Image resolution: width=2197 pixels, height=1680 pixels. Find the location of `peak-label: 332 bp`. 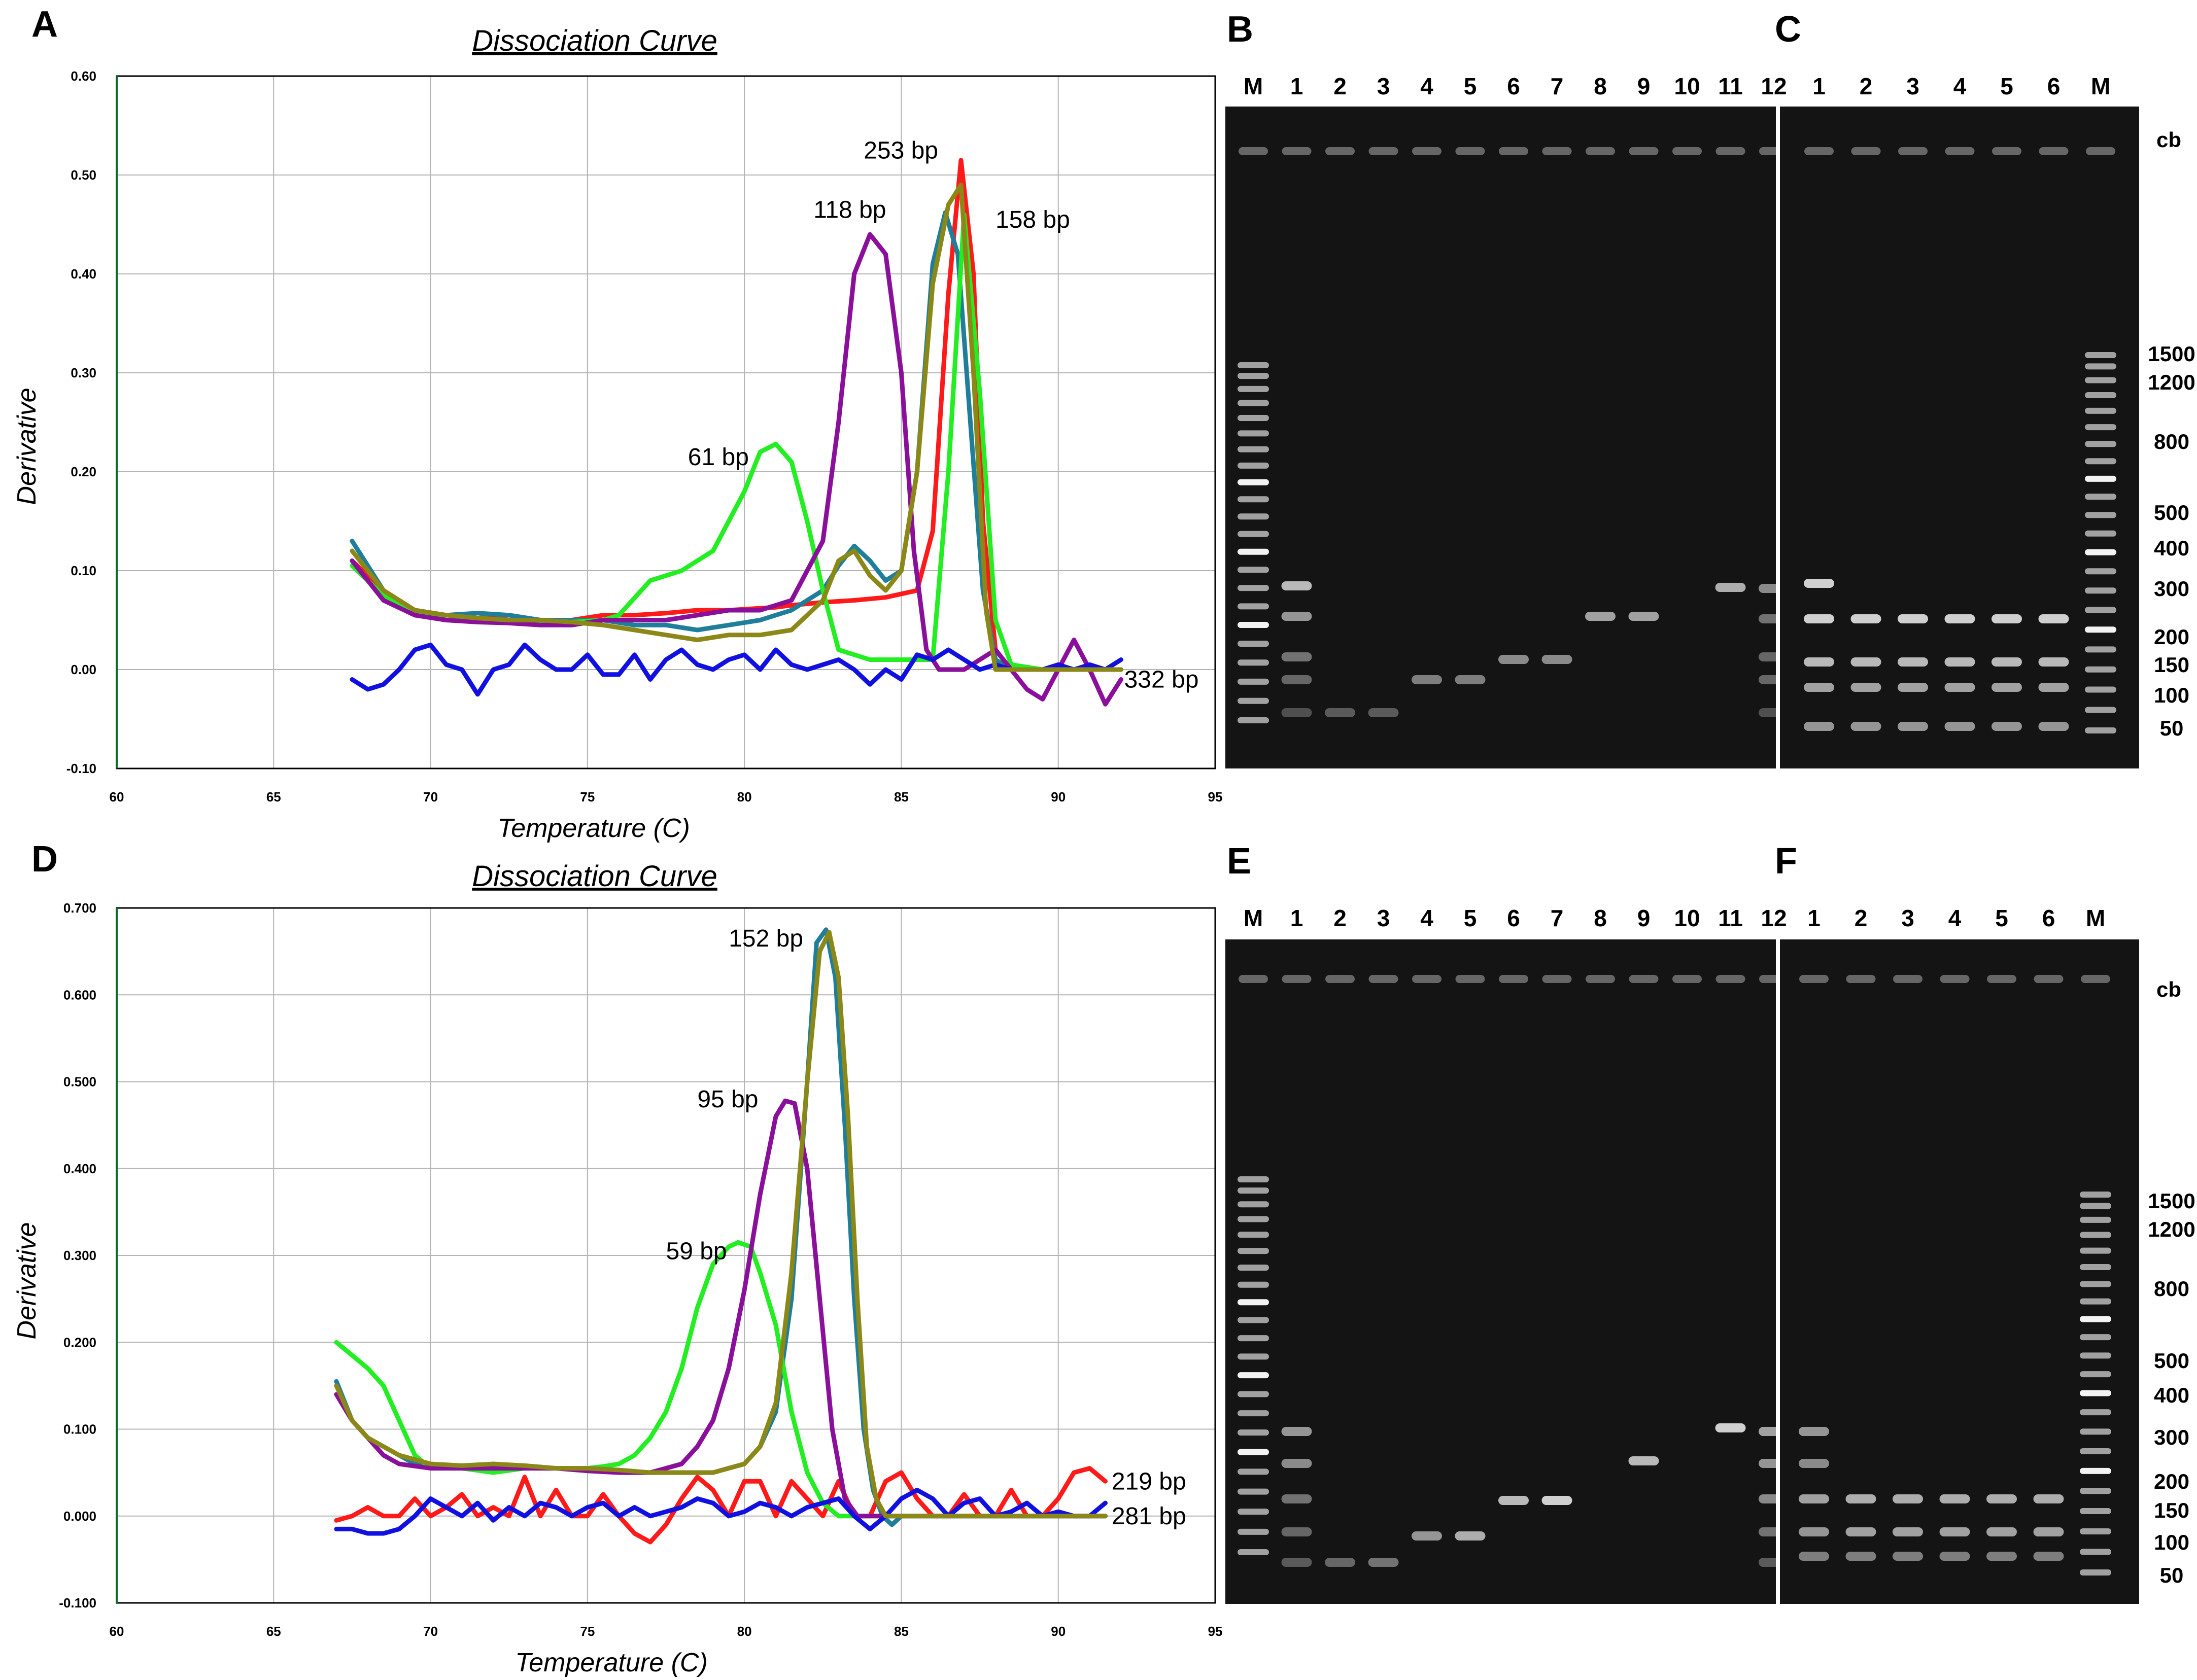

peak-label: 332 bp is located at coordinates (1161, 680).